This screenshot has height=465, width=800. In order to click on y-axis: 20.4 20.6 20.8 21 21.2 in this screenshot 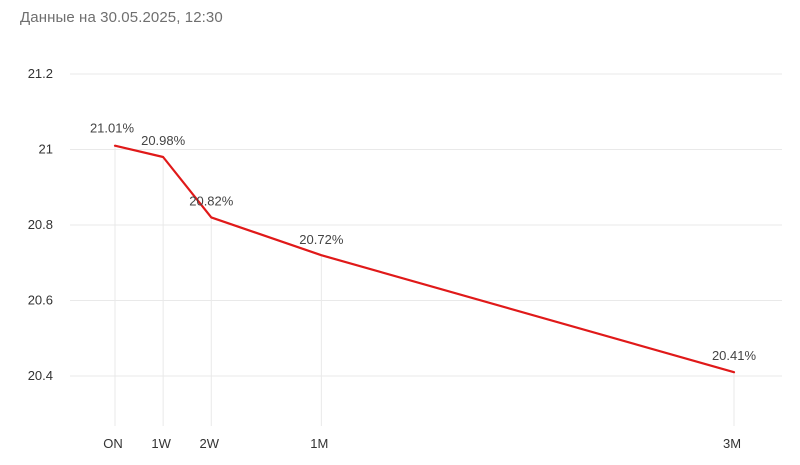, I will do `click(40, 224)`.